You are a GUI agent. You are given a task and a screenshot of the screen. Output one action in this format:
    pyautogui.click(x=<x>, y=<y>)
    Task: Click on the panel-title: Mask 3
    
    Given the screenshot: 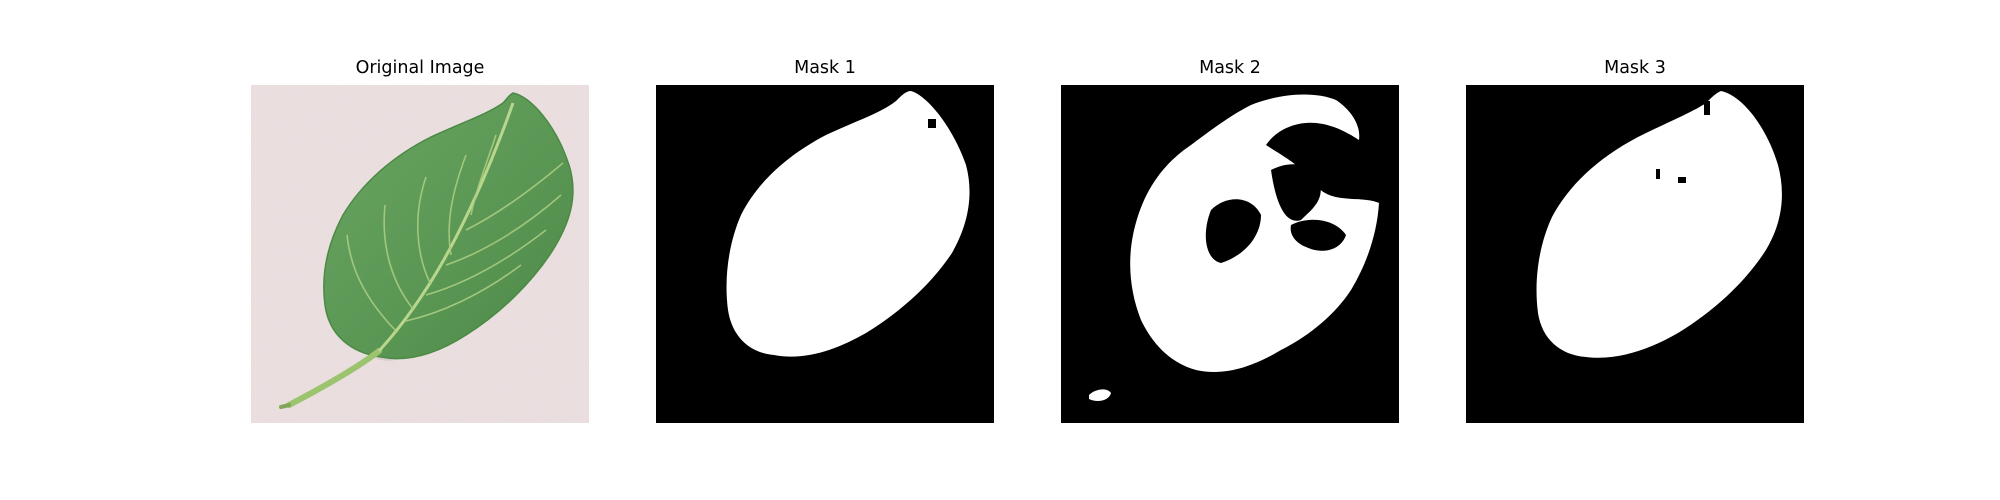 What is the action you would take?
    pyautogui.click(x=1635, y=68)
    